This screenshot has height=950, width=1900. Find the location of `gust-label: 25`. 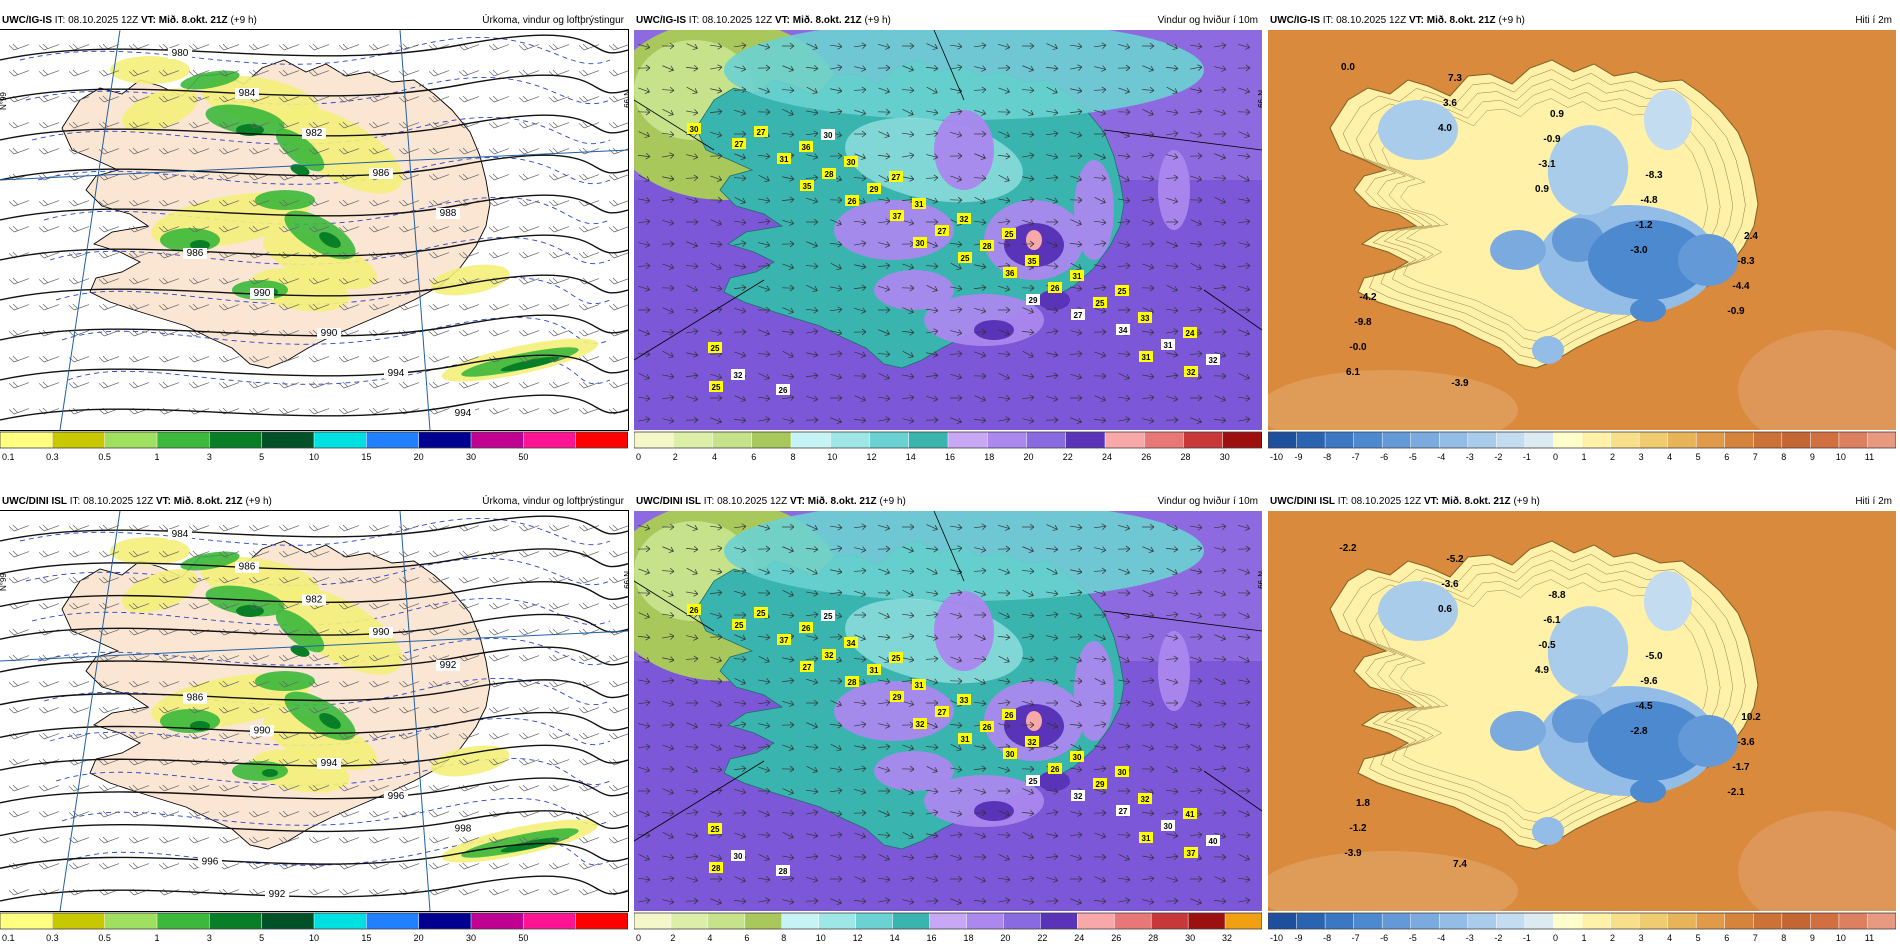

gust-label: 25 is located at coordinates (1009, 234).